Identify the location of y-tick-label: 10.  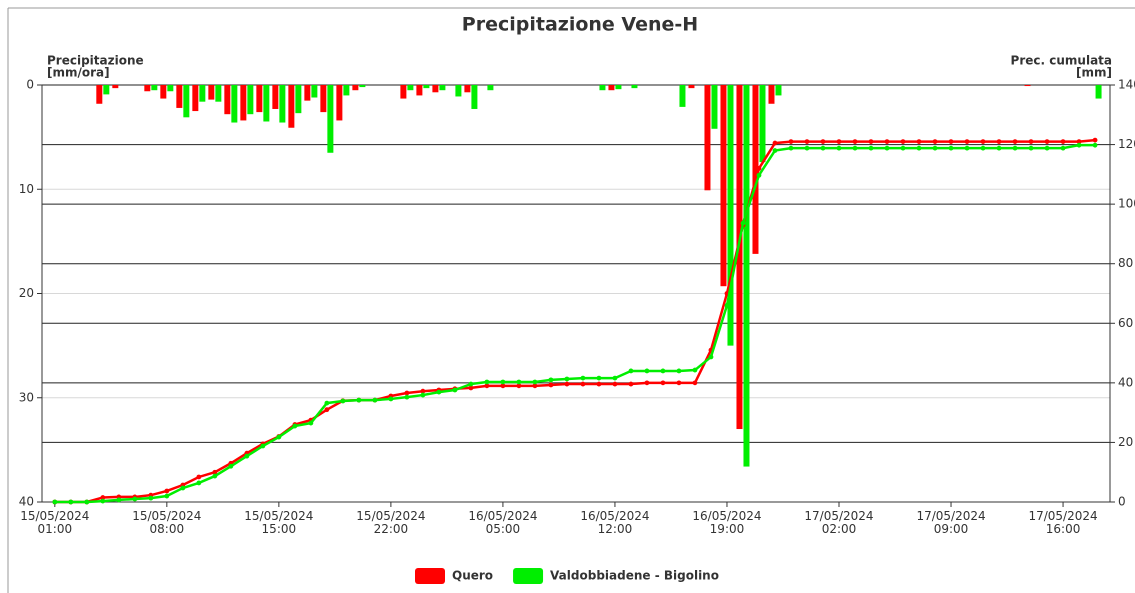
(26, 189).